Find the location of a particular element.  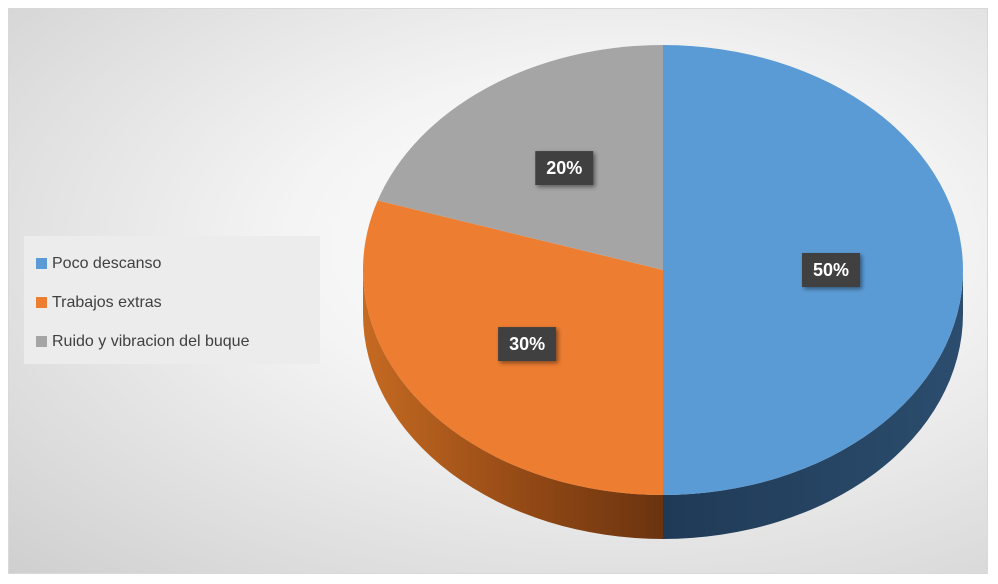

data-label-trabajos-extras: 30% is located at coordinates (527, 344).